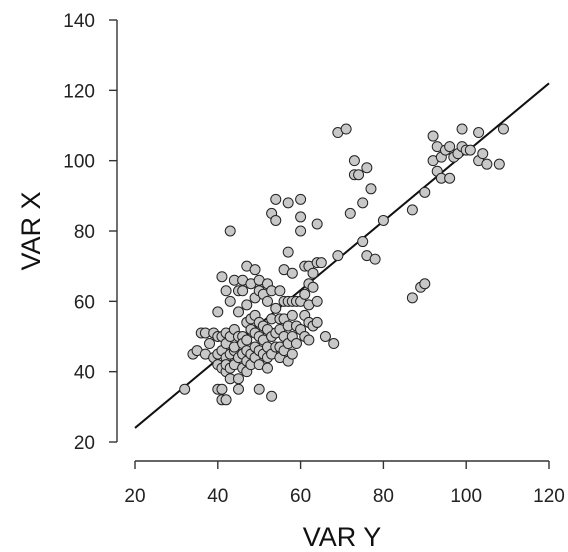 The image size is (568, 552). What do you see at coordinates (466, 496) in the screenshot?
I see `x-tick-label: 100` at bounding box center [466, 496].